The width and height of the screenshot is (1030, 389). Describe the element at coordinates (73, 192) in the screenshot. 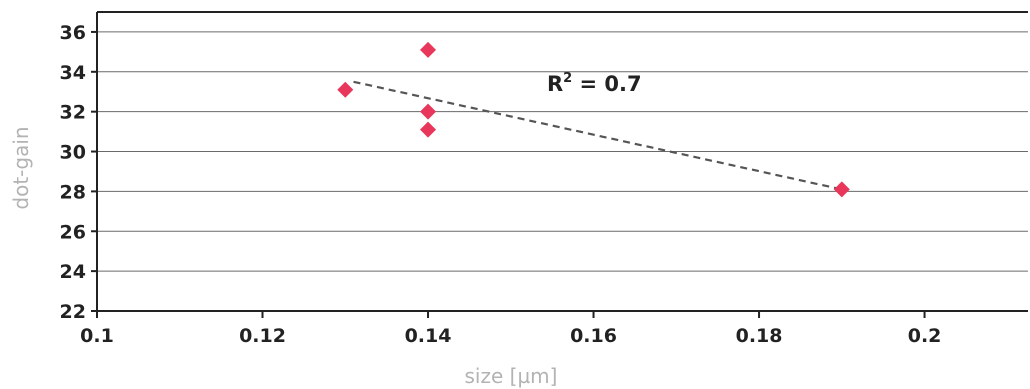

I see `y-tick-label: 28` at that location.